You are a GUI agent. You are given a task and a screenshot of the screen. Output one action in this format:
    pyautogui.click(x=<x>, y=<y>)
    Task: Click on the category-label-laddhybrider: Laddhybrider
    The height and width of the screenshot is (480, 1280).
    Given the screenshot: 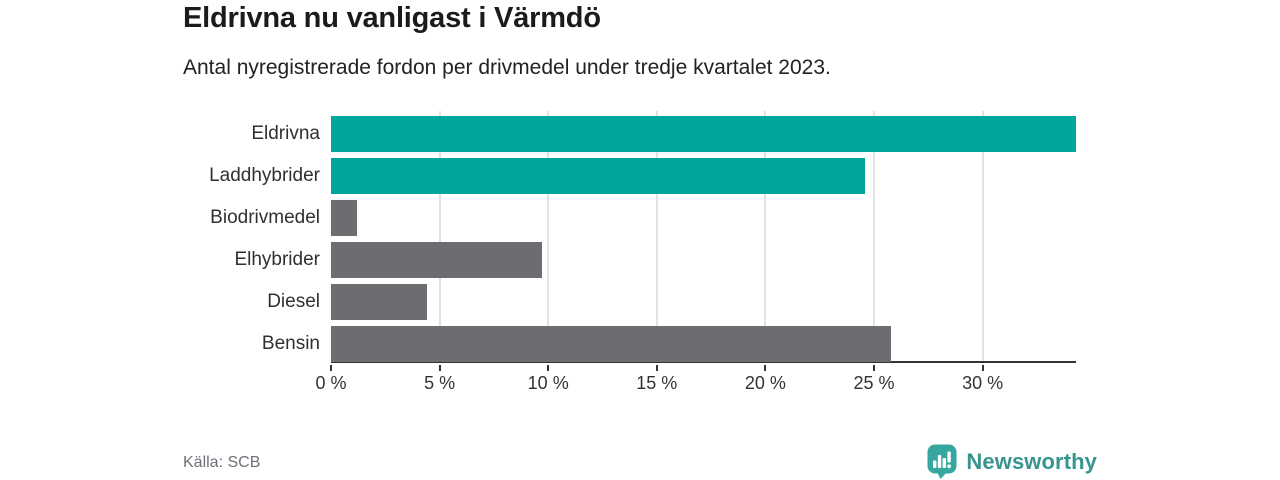 What is the action you would take?
    pyautogui.click(x=264, y=175)
    